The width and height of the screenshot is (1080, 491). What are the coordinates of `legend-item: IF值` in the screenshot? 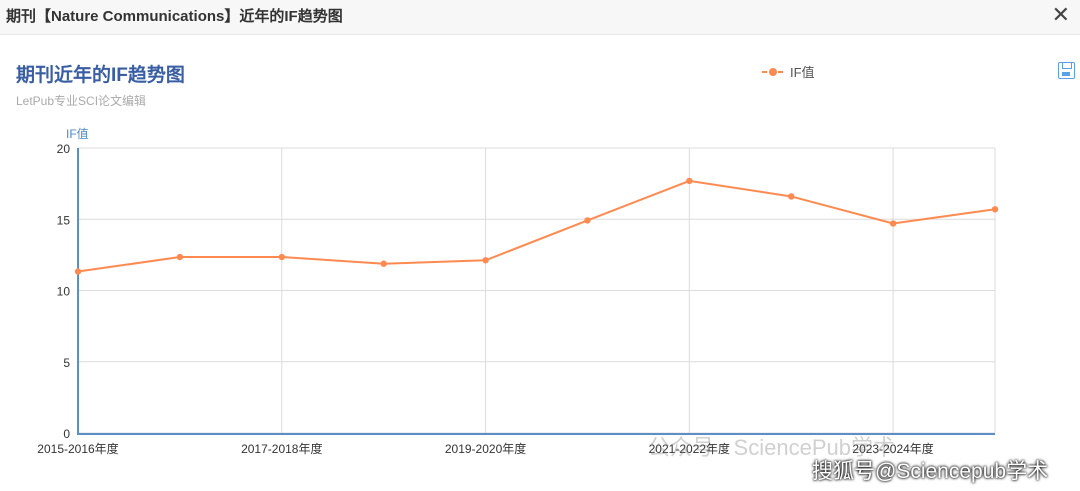 It's located at (788, 71).